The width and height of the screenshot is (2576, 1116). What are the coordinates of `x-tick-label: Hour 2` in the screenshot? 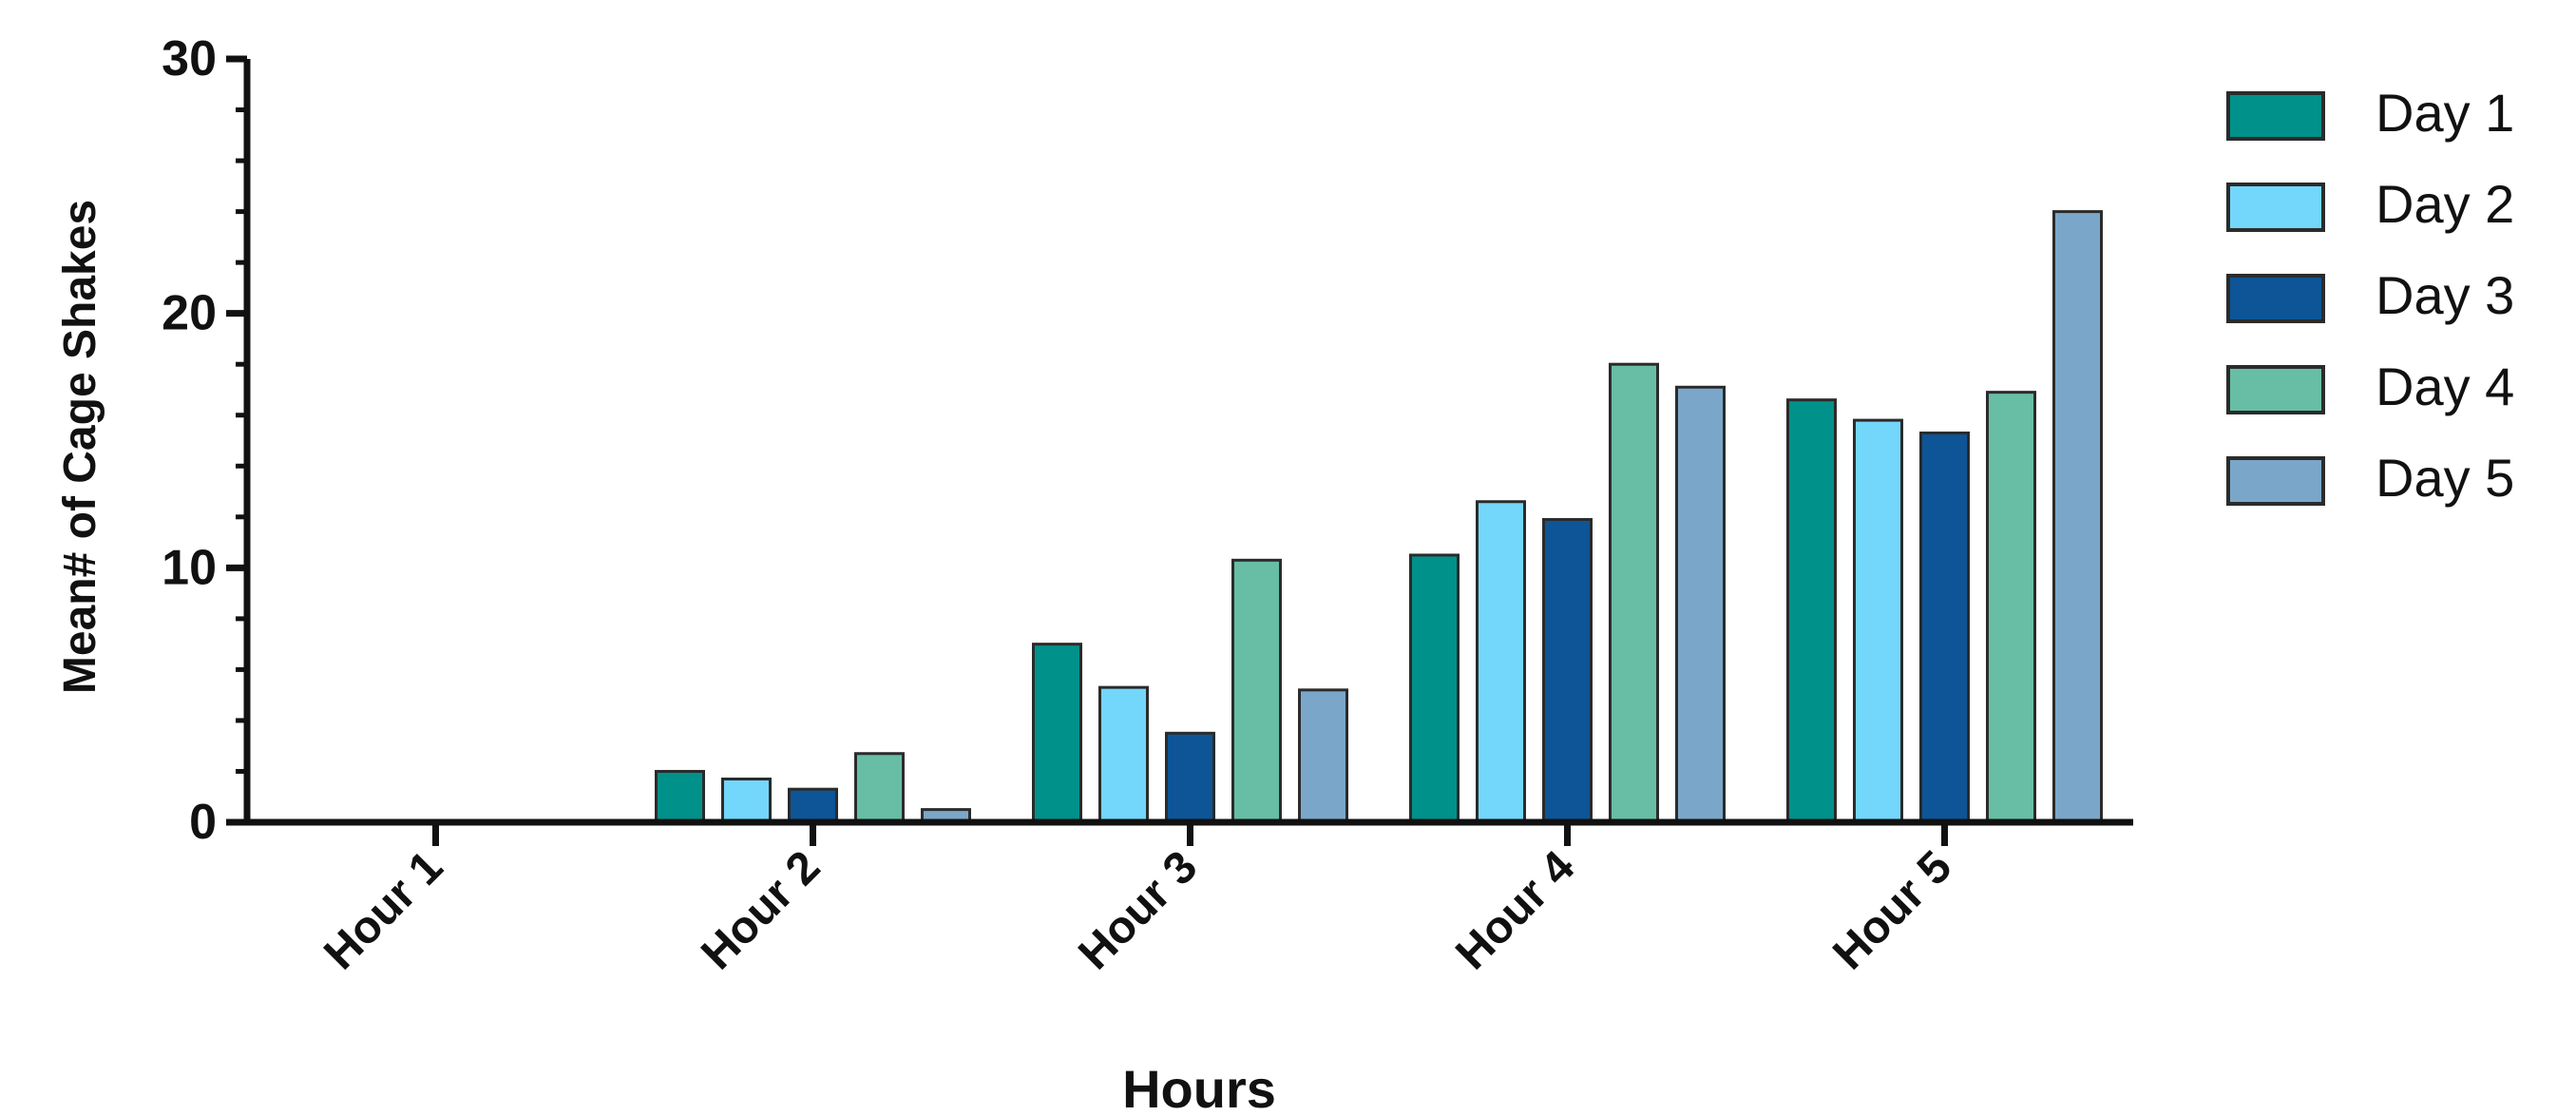 It's located at (761, 910).